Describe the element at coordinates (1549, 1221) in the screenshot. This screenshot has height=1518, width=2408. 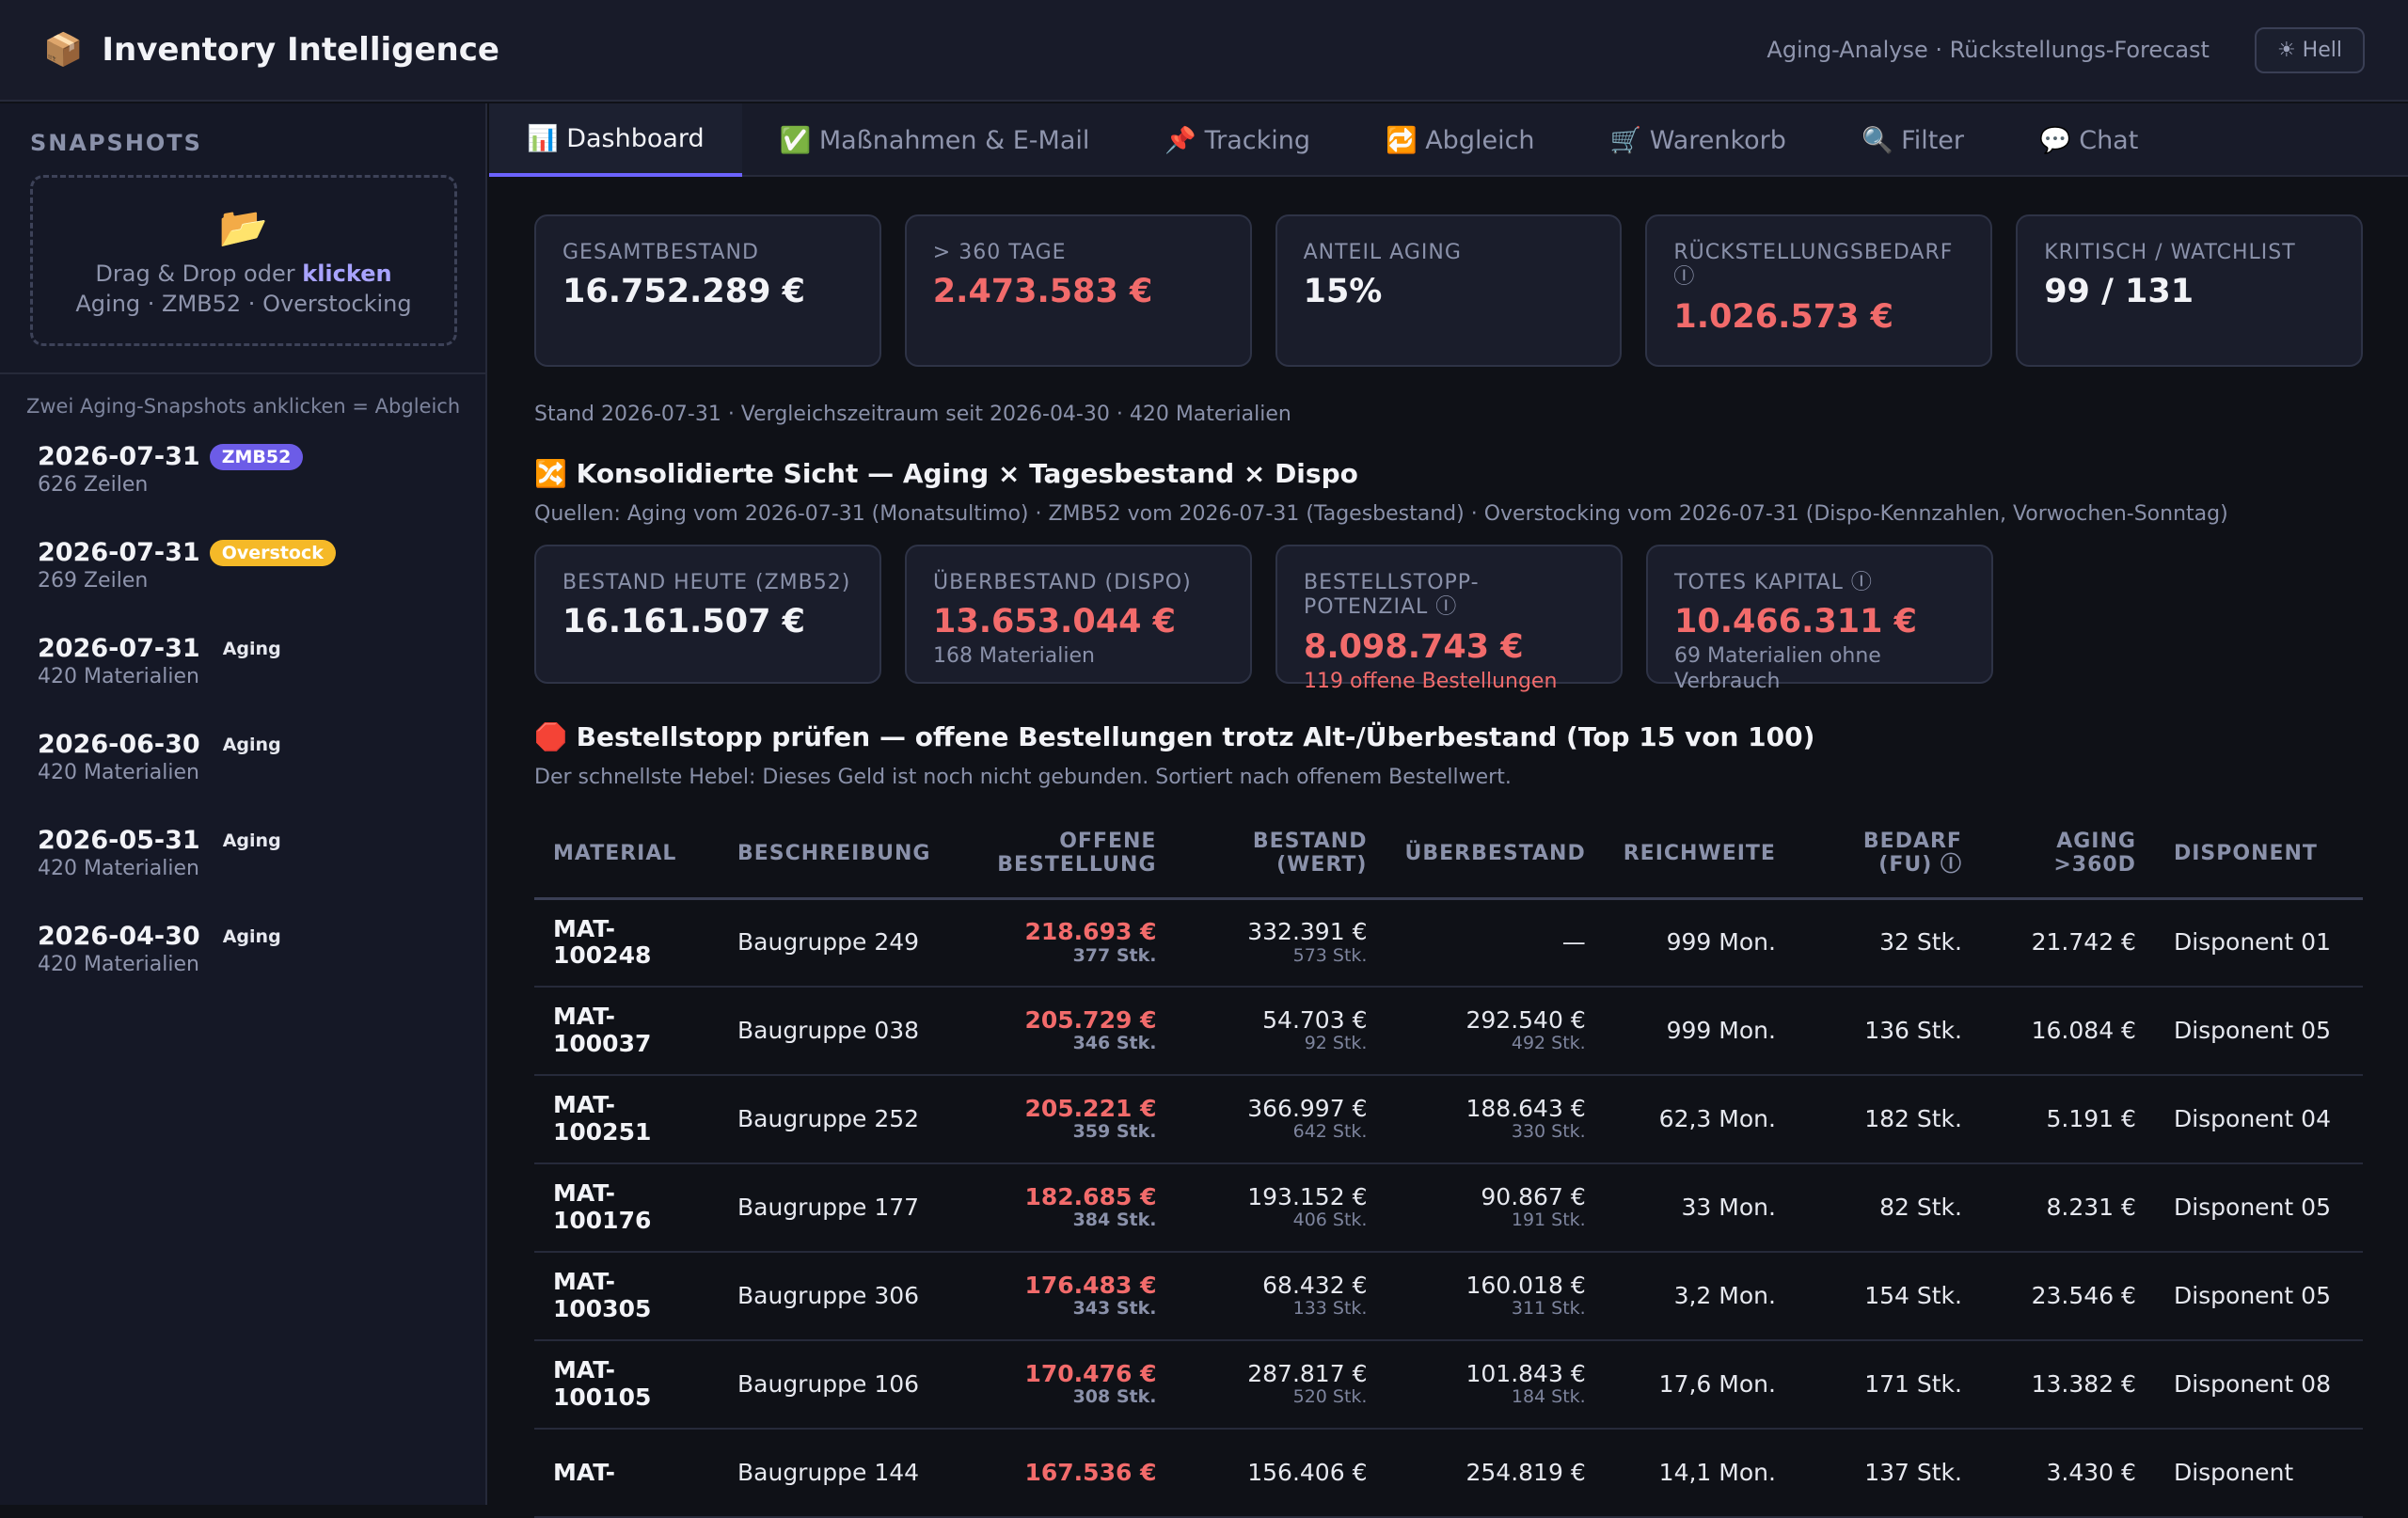
I see `ueber-qty: 191 Stk.` at that location.